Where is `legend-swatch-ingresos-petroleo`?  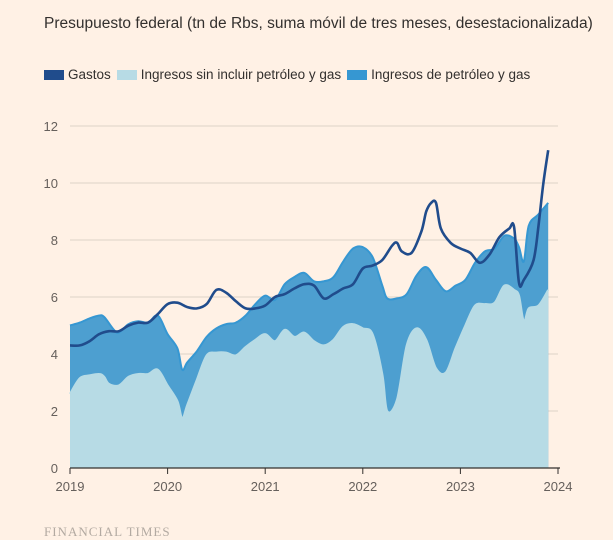 legend-swatch-ingresos-petroleo is located at coordinates (357, 74).